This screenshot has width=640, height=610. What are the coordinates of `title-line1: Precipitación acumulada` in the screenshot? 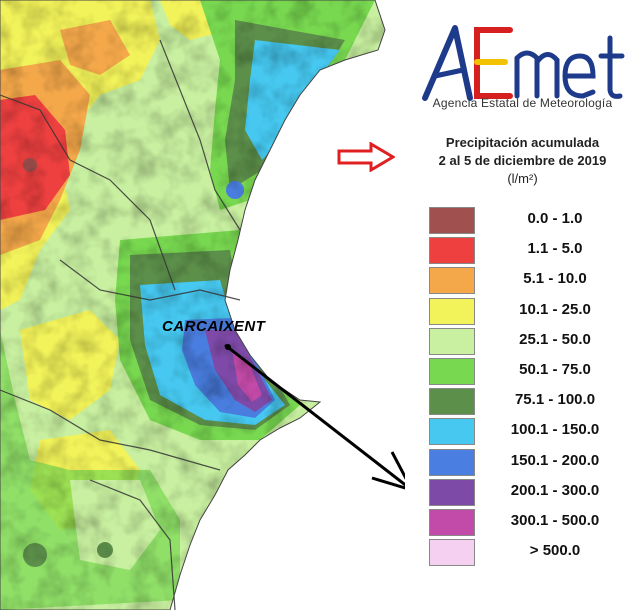 It's located at (522, 142).